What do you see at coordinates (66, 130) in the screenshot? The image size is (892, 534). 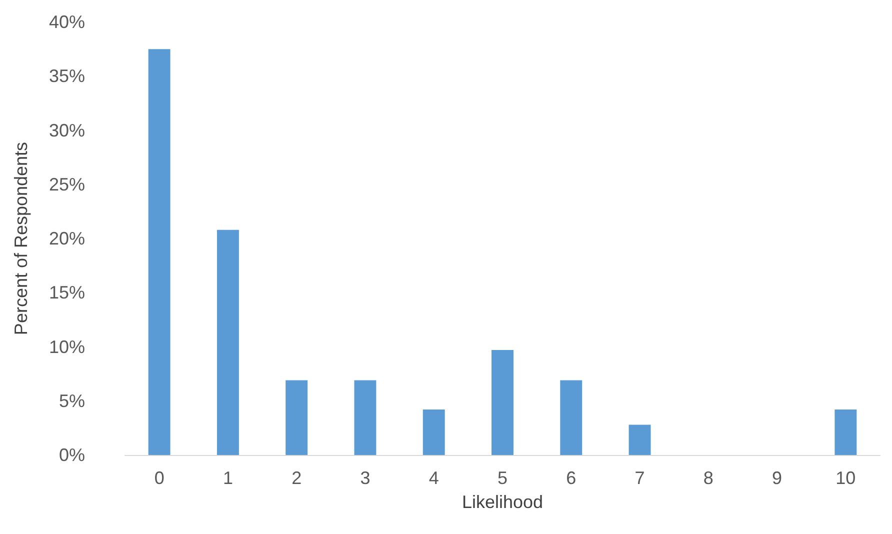 I see `y-tick-label: 30%` at bounding box center [66, 130].